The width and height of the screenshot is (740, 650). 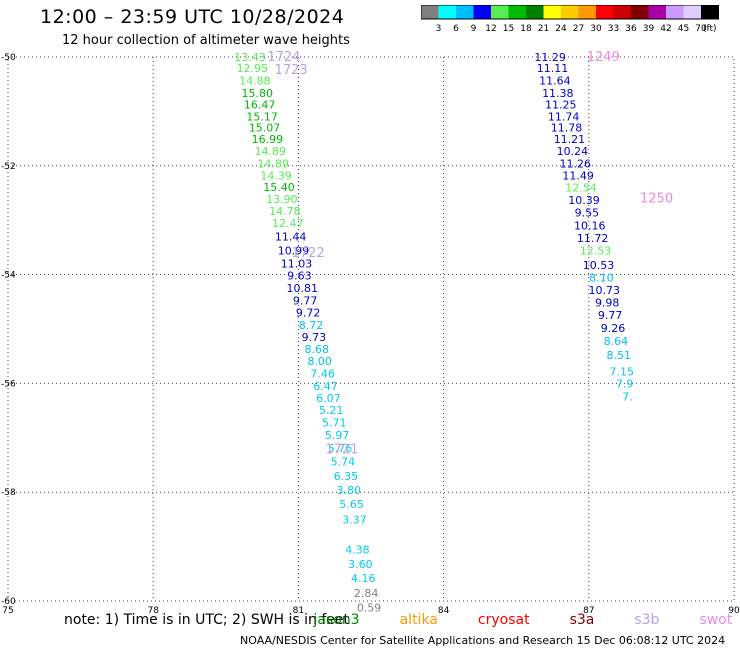 I want to click on wave-height-label: 5.76, so click(x=340, y=448).